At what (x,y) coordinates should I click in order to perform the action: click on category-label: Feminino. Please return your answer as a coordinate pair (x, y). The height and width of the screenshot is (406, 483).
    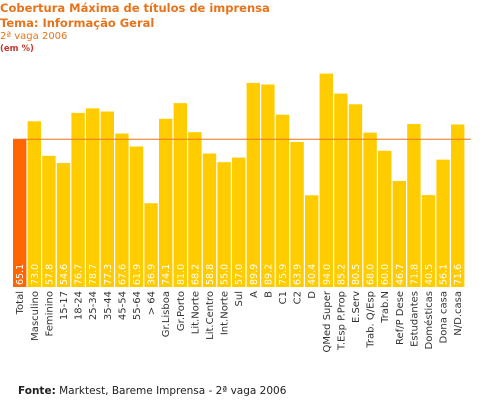
    Looking at the image, I should click on (49, 313).